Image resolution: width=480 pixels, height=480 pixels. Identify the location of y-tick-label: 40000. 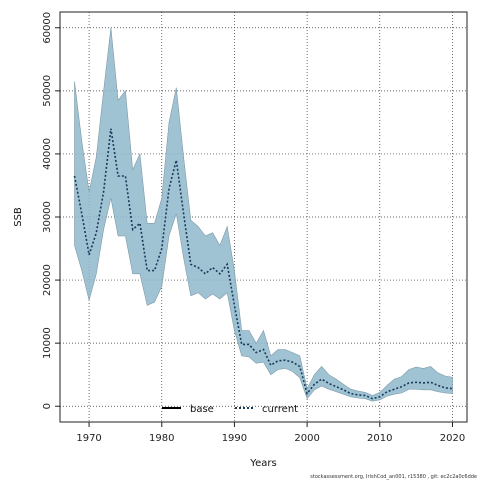
(47, 154).